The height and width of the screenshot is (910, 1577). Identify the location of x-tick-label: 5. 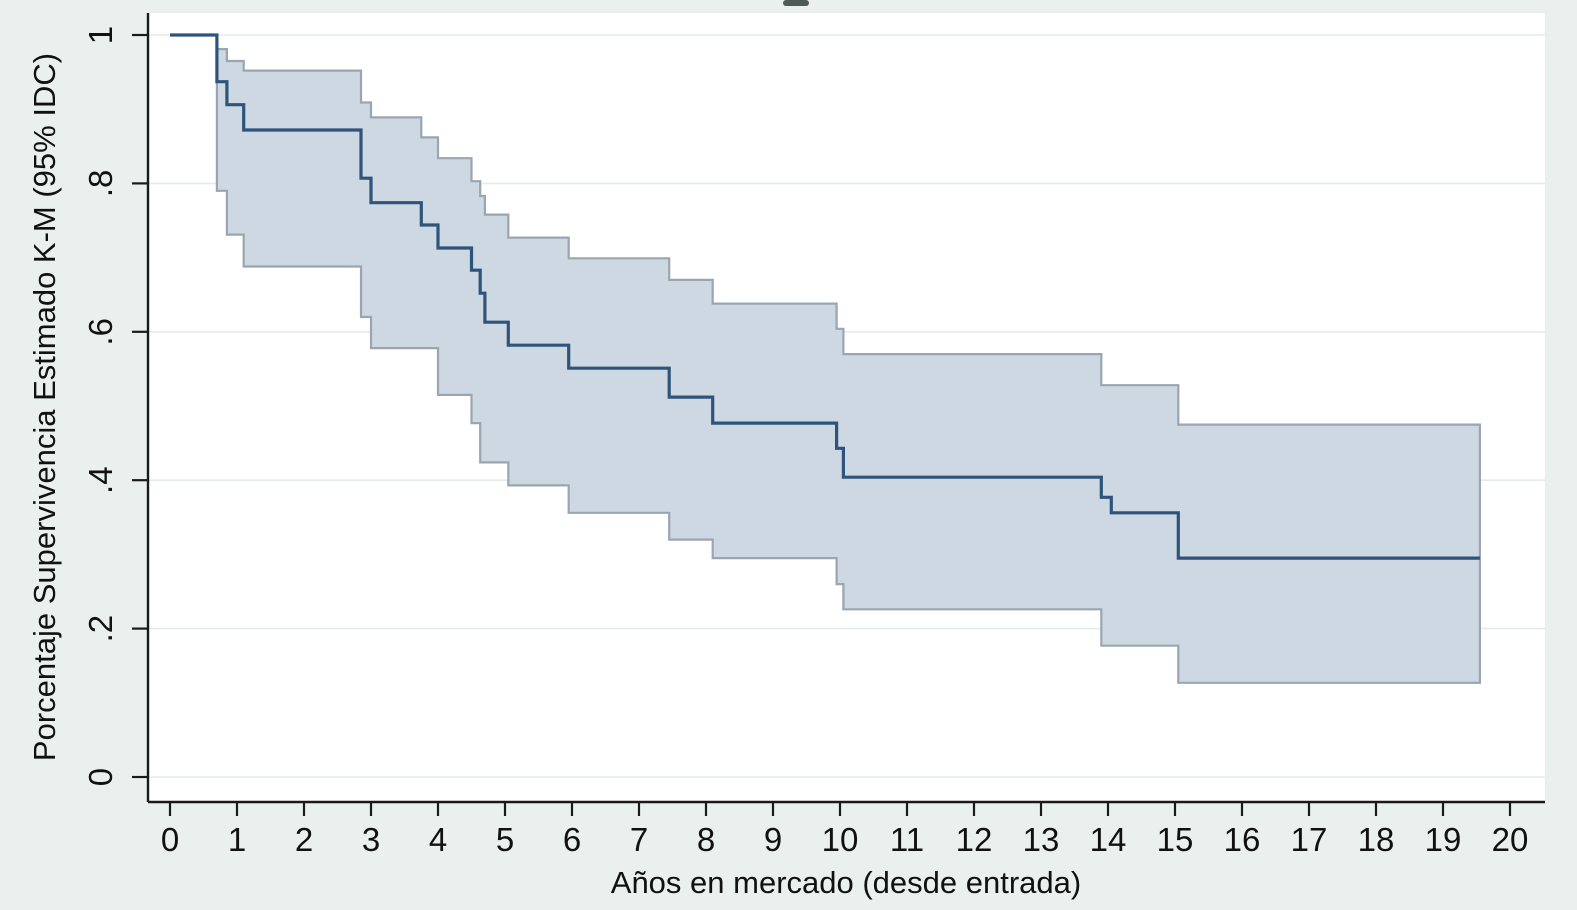
(505, 839).